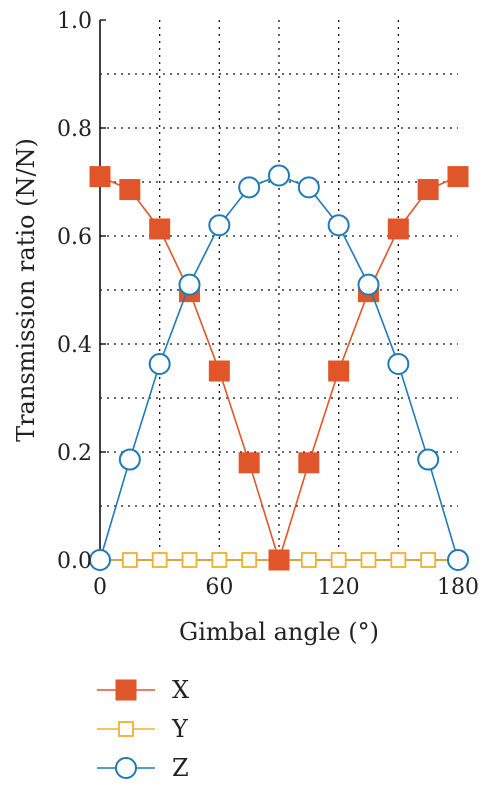  What do you see at coordinates (143, 690) in the screenshot?
I see `legend-item-x: X` at bounding box center [143, 690].